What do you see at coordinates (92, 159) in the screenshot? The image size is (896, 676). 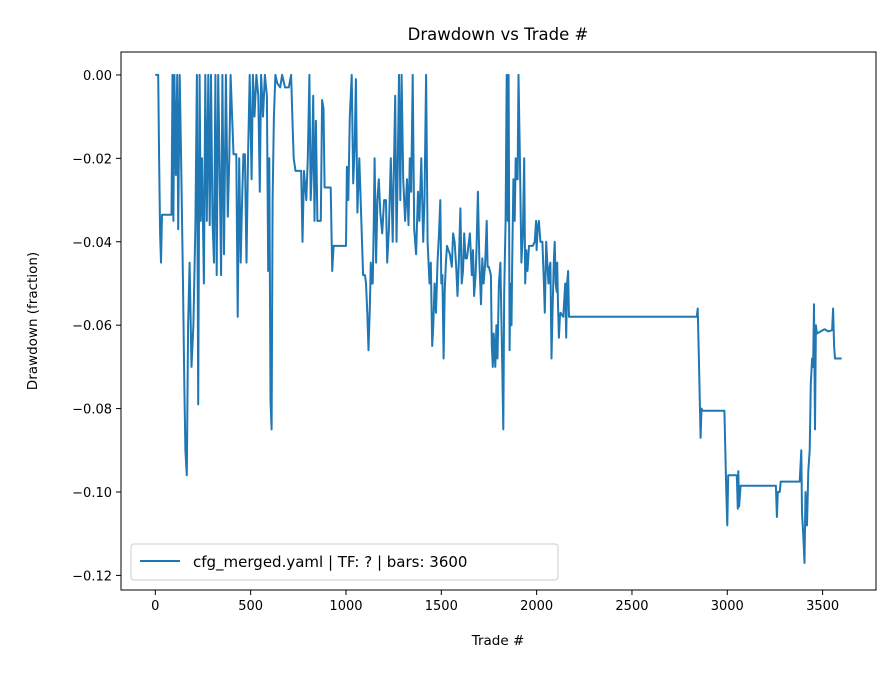 I see `y-tick-label: −0.02` at bounding box center [92, 159].